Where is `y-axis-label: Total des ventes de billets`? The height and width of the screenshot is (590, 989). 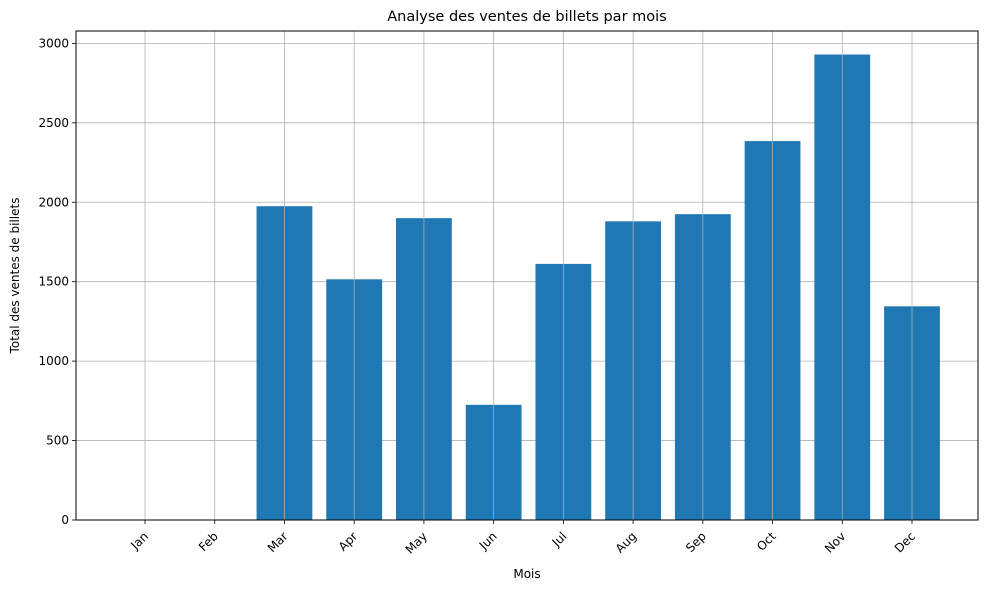 y-axis-label: Total des ventes de billets is located at coordinates (15, 276).